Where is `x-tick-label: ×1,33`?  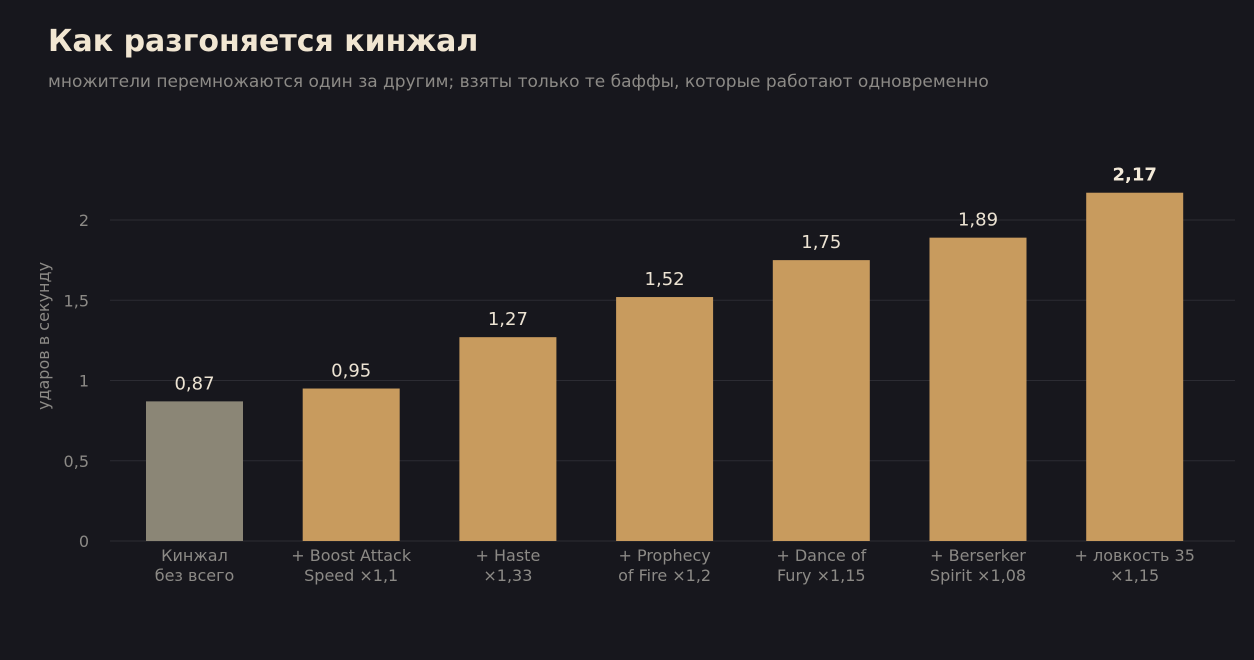
x-tick-label: ×1,33 is located at coordinates (507, 575).